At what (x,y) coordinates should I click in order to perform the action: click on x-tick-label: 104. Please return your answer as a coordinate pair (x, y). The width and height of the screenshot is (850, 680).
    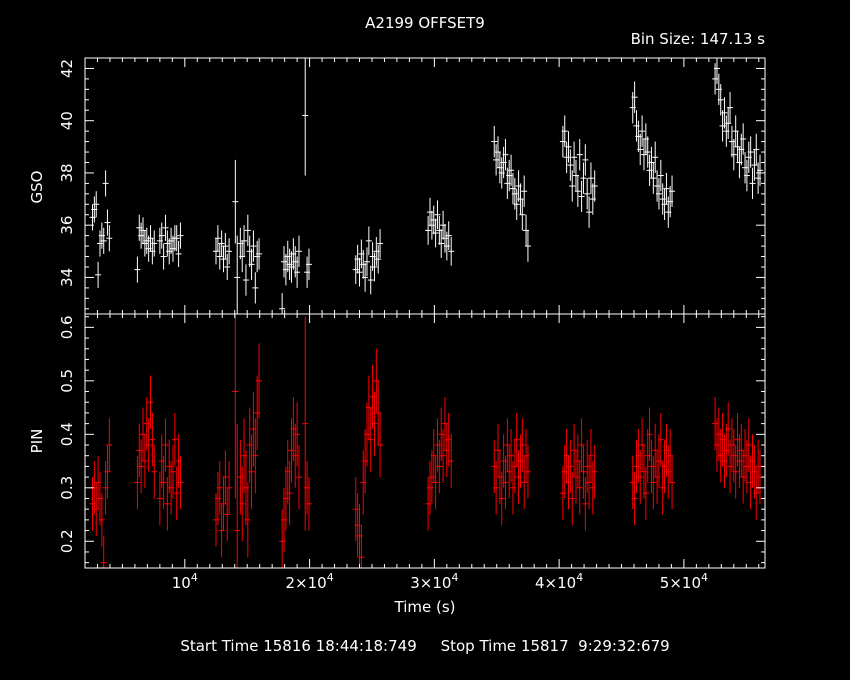
    Looking at the image, I should click on (185, 581).